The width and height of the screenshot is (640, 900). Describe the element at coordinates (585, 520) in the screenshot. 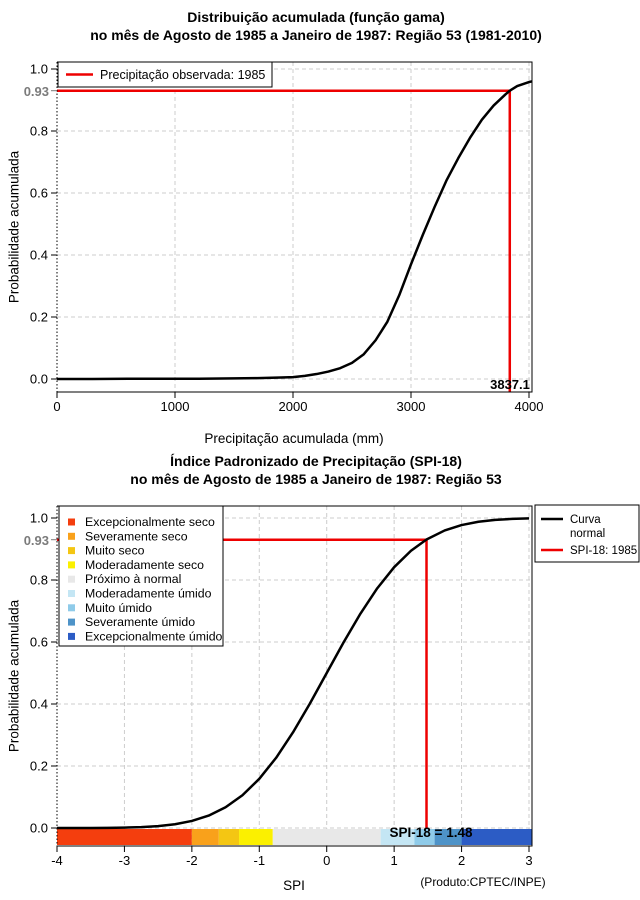

I see `legend-label: Curva` at that location.